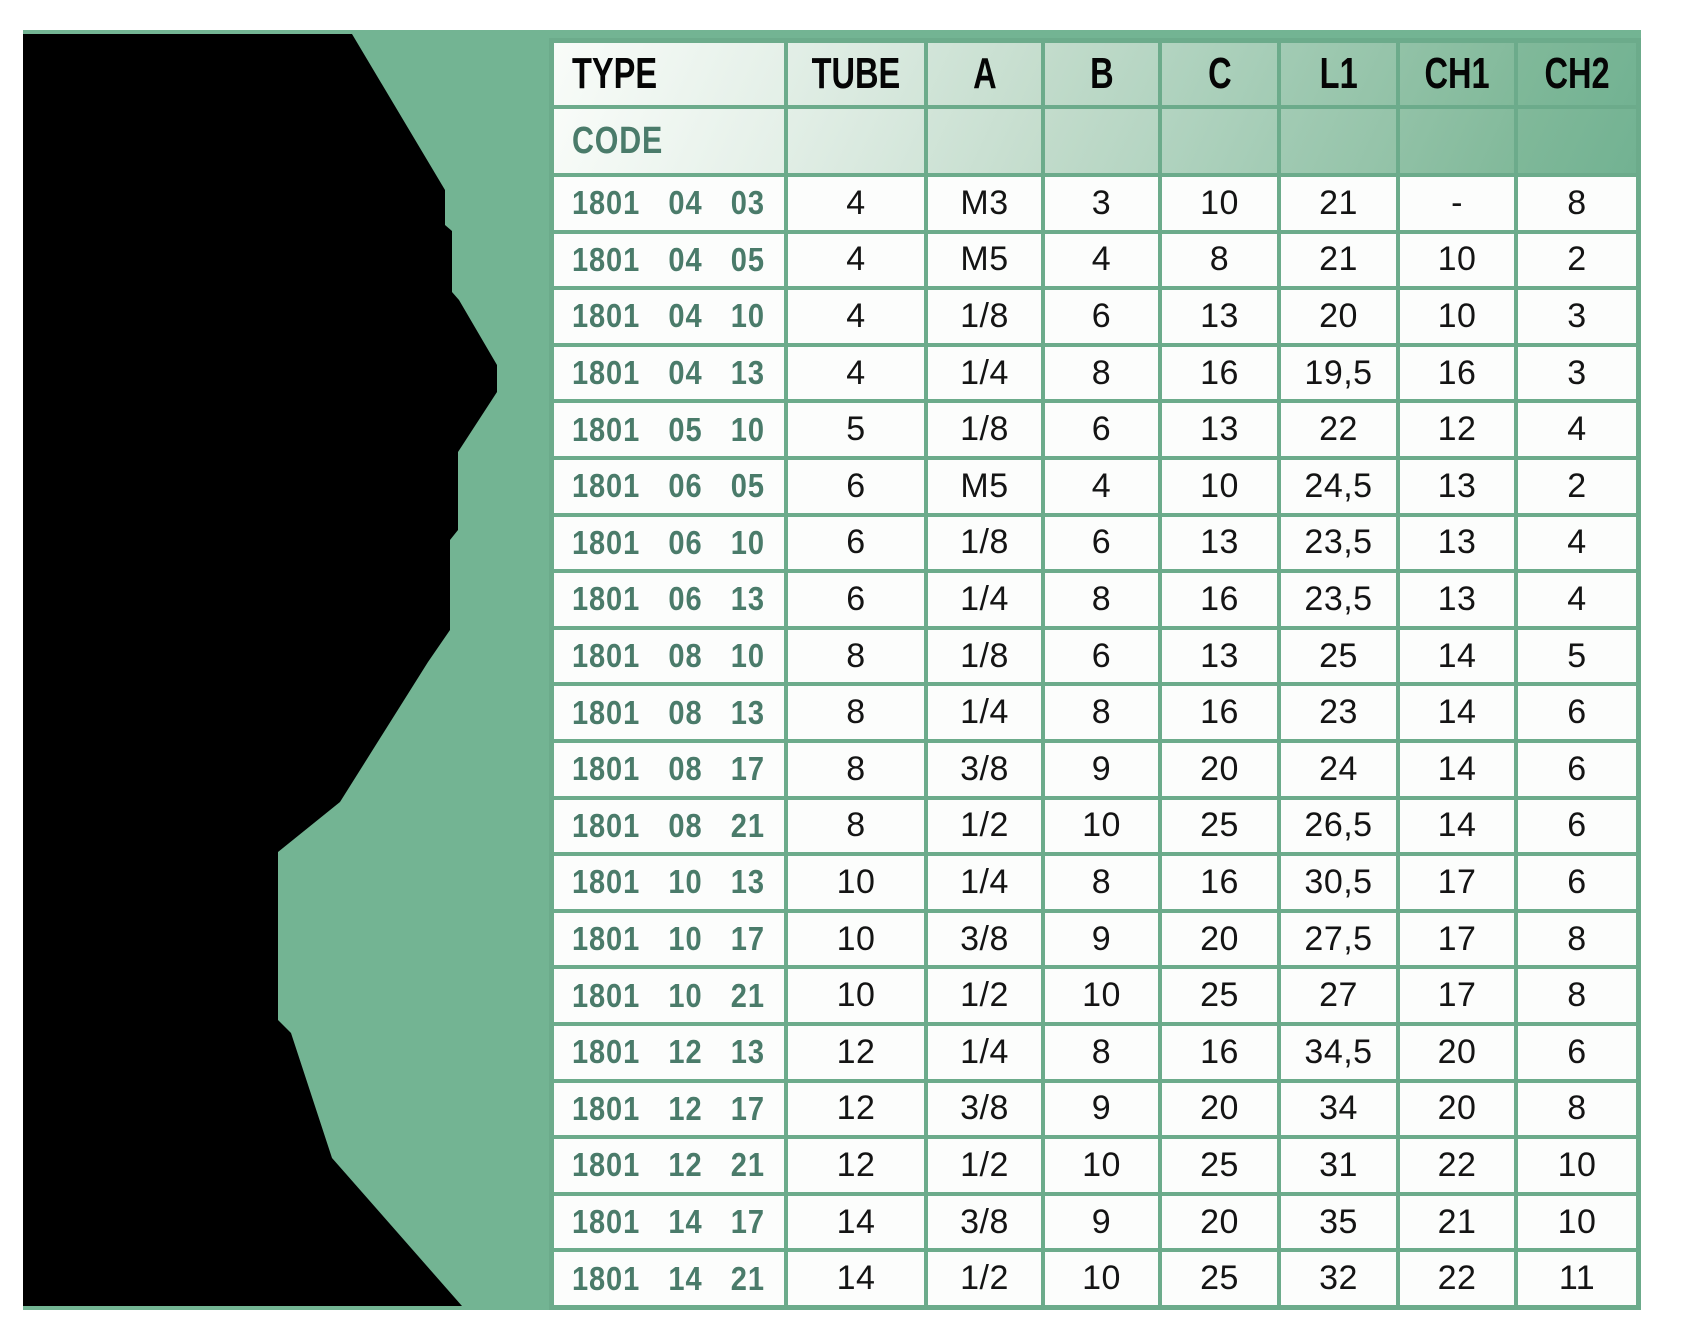 The height and width of the screenshot is (1333, 1682). What do you see at coordinates (1577, 1278) in the screenshot?
I see `table-cell-ch2: 11` at bounding box center [1577, 1278].